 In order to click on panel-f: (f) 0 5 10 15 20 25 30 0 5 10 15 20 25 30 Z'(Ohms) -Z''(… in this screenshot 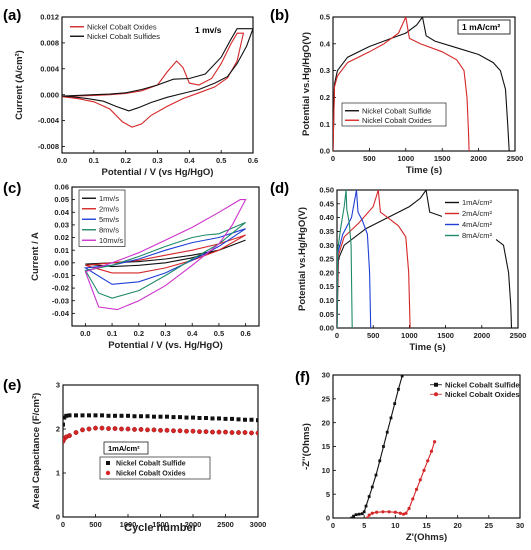, I will do `click(409, 456)`.